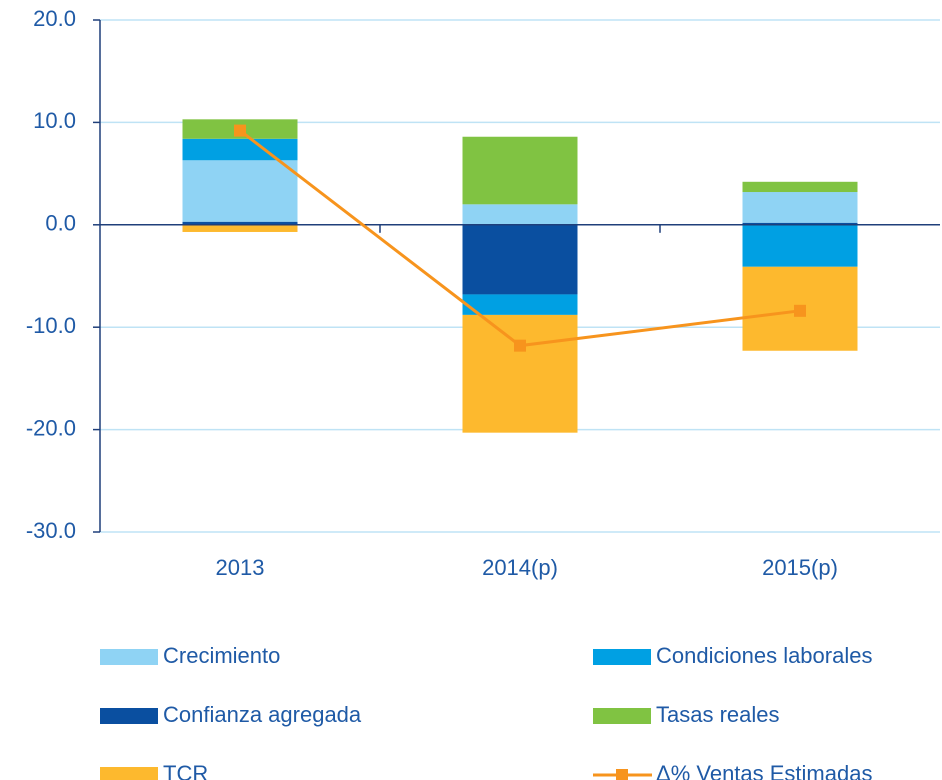 The height and width of the screenshot is (780, 942). What do you see at coordinates (800, 567) in the screenshot?
I see `x-tick-label: 2015(p)` at bounding box center [800, 567].